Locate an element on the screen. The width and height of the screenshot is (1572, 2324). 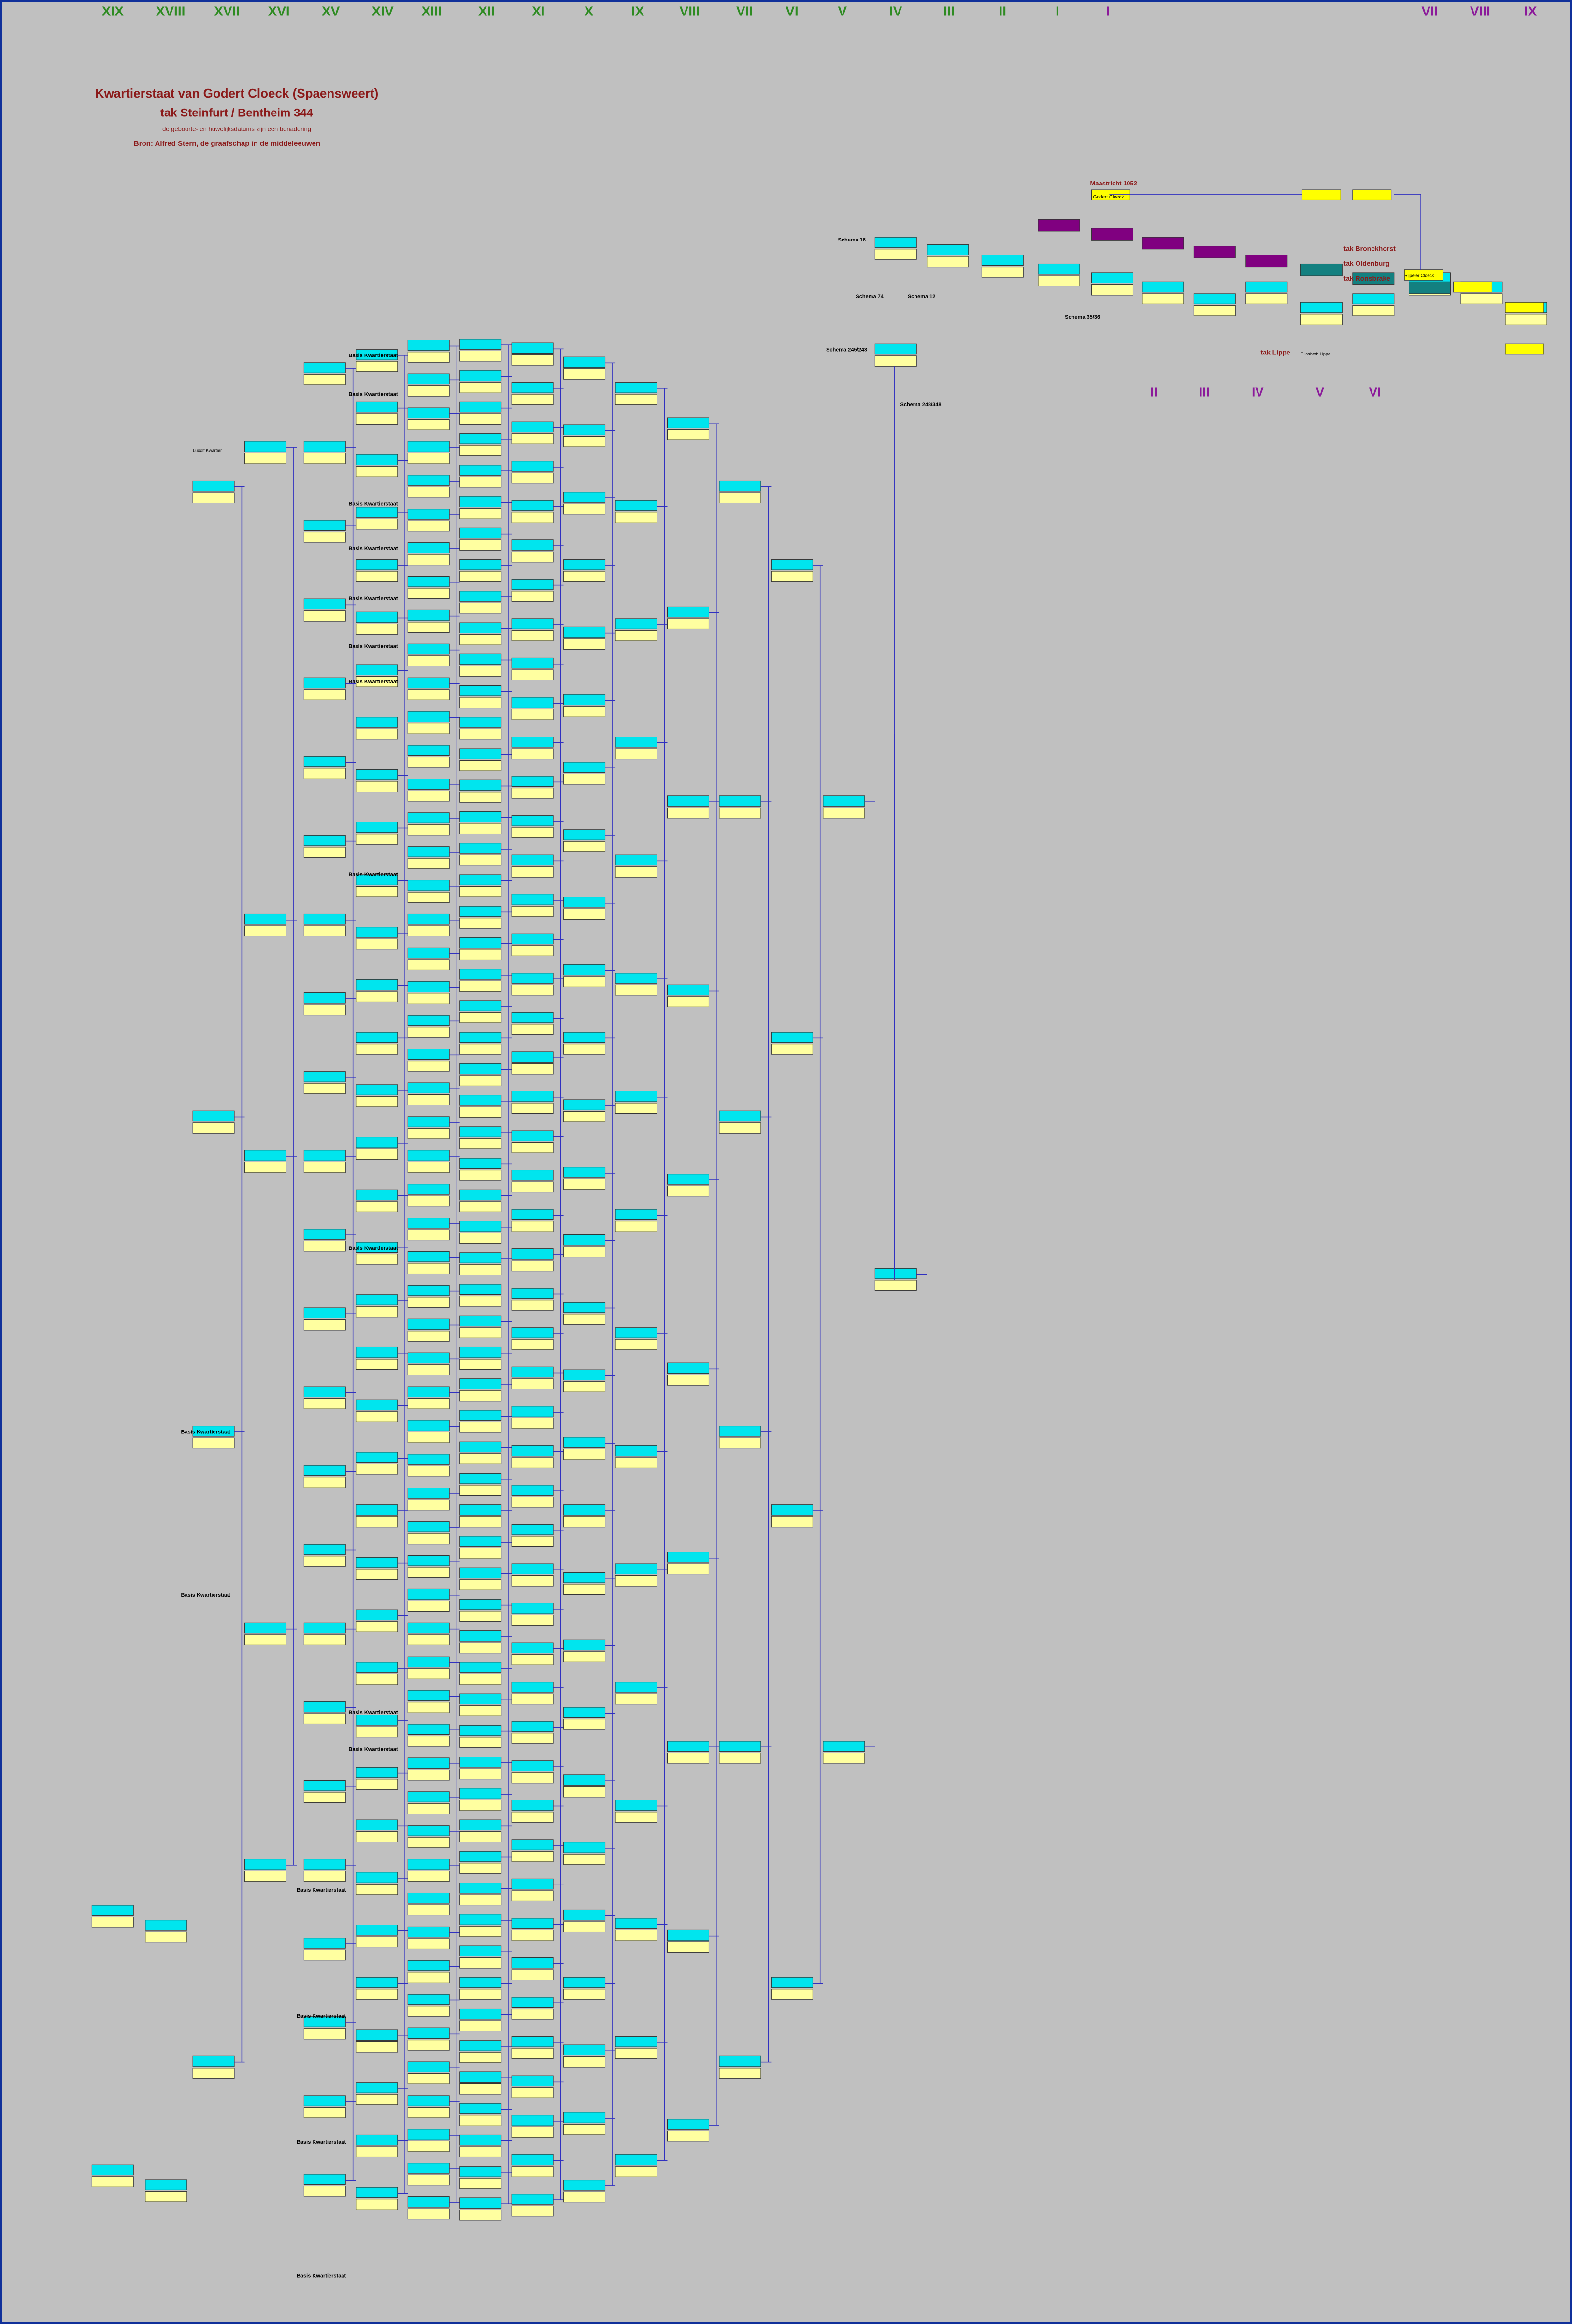
generation-label: VII is located at coordinates (745, 10).